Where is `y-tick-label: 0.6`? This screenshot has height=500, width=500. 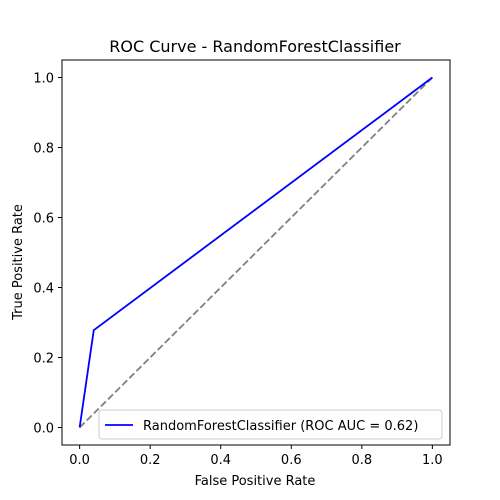
y-tick-label: 0.6 is located at coordinates (43, 219).